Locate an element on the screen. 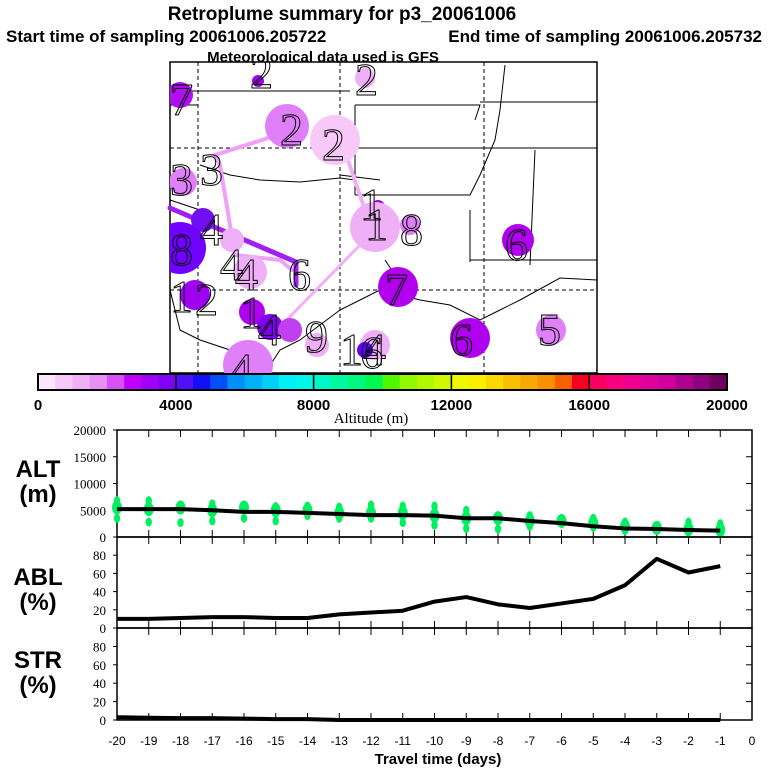 Image resolution: width=768 pixels, height=768 pixels. plume-label: 5 is located at coordinates (549, 329).